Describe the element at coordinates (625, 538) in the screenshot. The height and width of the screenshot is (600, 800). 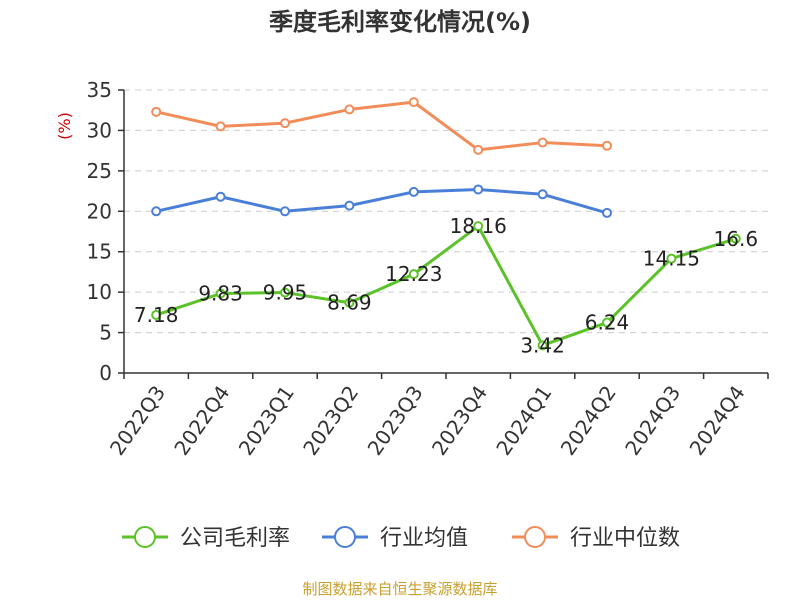
I see `legend-label: 行业中位数` at that location.